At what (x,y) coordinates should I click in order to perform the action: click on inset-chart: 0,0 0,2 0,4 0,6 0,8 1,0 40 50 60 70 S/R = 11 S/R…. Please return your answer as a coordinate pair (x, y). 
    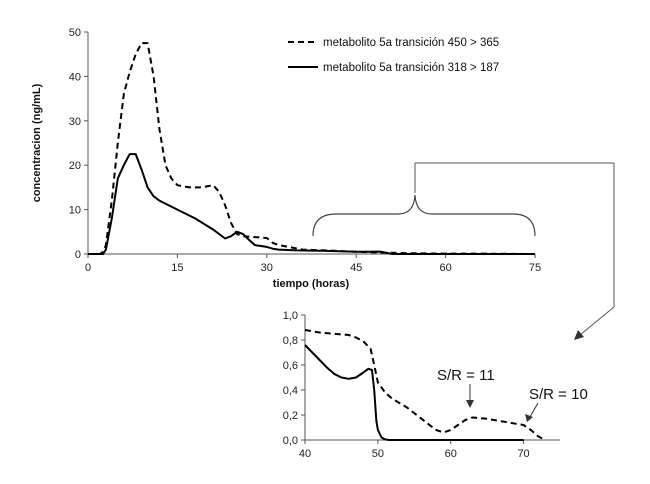
    Looking at the image, I should click on (435, 385).